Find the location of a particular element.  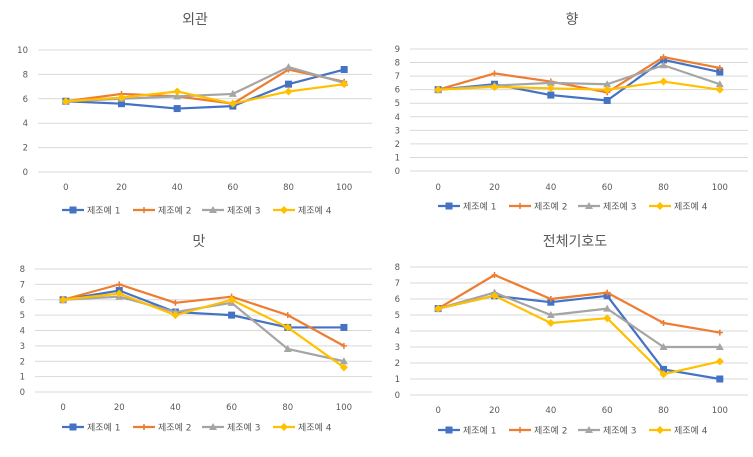

x-tick-label: 100 is located at coordinates (344, 408).